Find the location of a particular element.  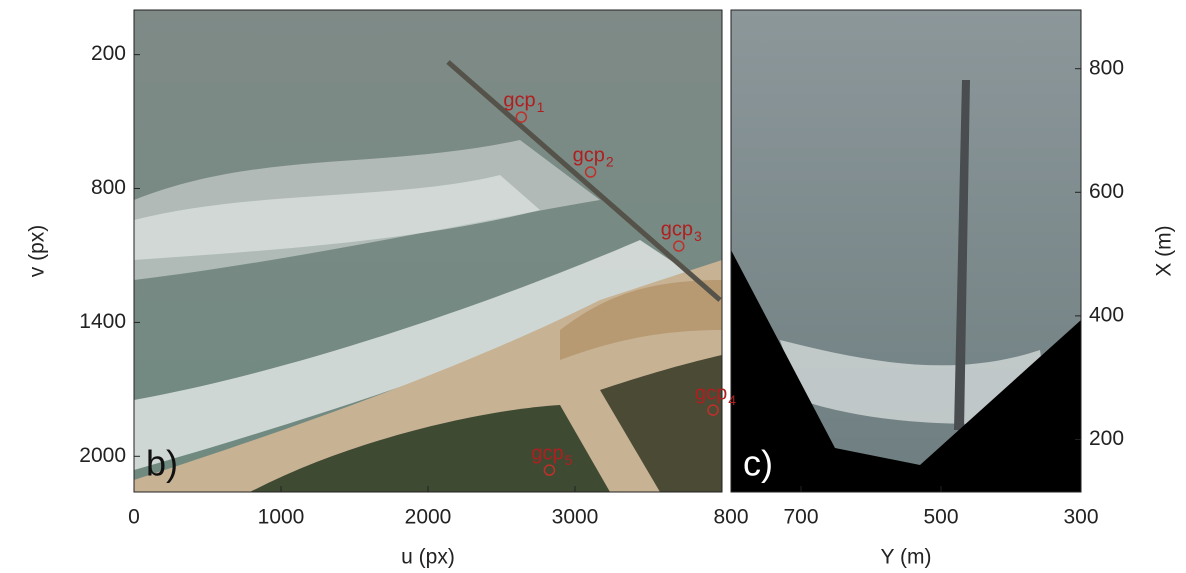

x-axis-label: Y (m) is located at coordinates (906, 557).